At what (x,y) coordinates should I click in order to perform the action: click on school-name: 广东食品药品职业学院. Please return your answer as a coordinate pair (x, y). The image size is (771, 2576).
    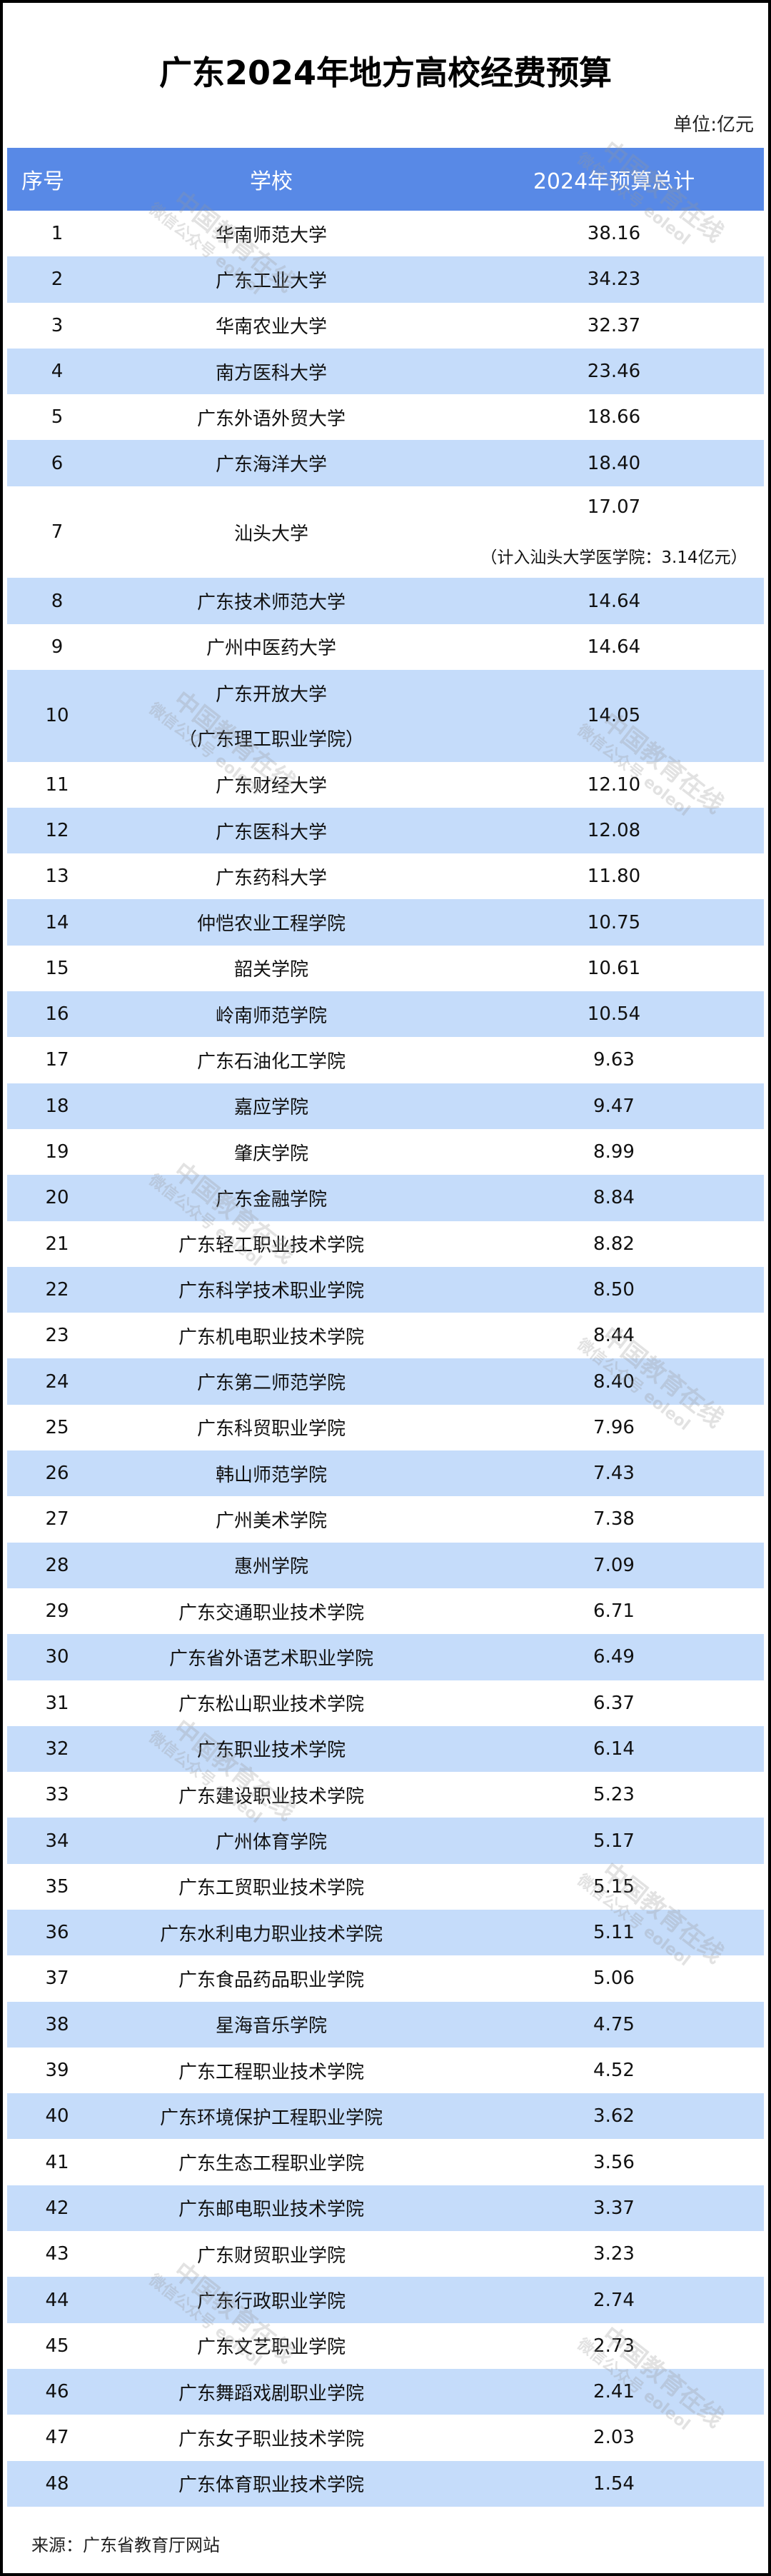
    Looking at the image, I should click on (271, 1980).